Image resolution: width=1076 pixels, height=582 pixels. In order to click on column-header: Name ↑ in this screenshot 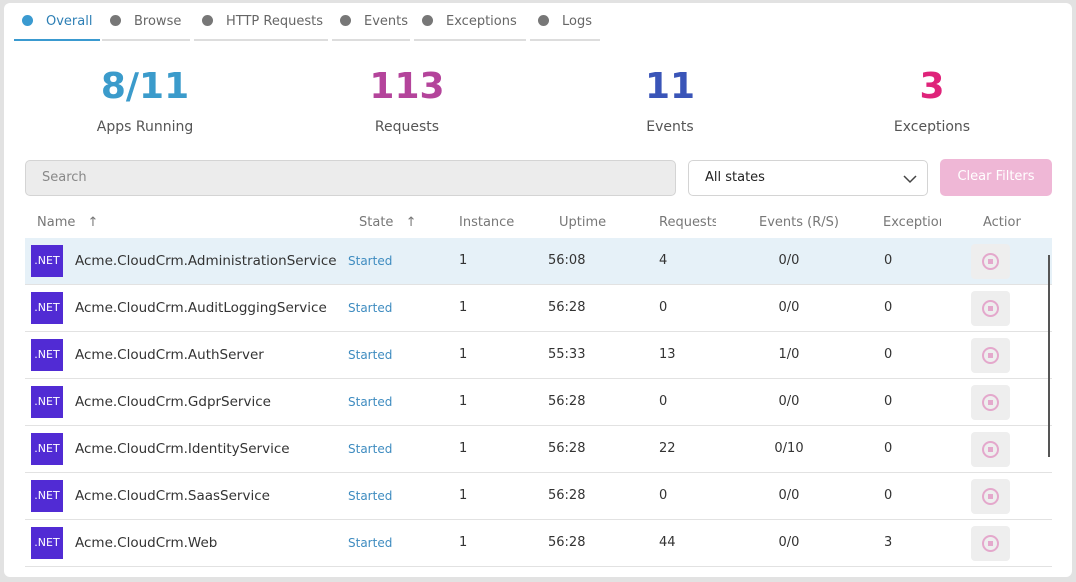, I will do `click(68, 222)`.